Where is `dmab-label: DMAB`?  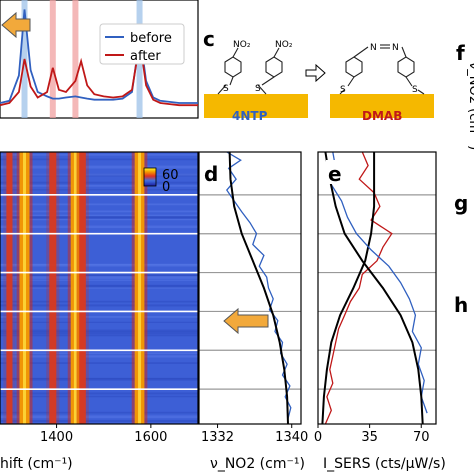 dmab-label: DMAB is located at coordinates (382, 116).